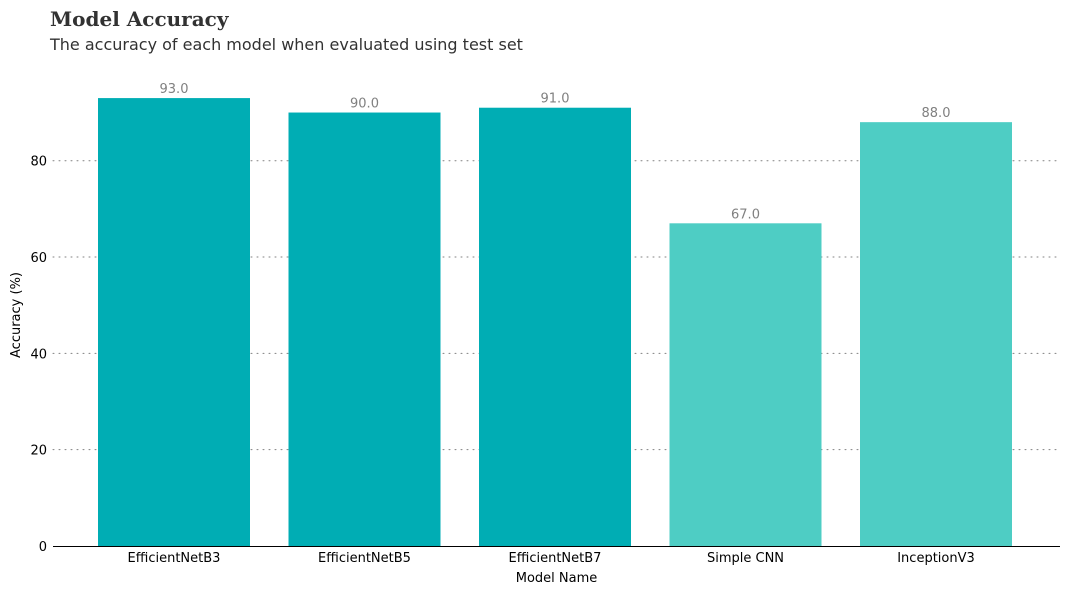 Image resolution: width=1069 pixels, height=594 pixels. I want to click on bar-value-label: 67.0, so click(745, 214).